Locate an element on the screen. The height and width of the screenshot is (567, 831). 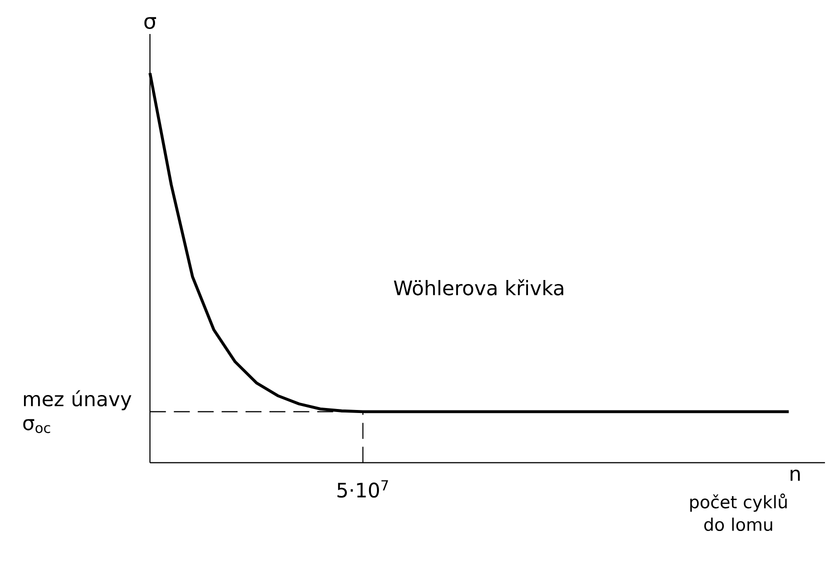
text: počet cyklů do lomu is located at coordinates (738, 513).